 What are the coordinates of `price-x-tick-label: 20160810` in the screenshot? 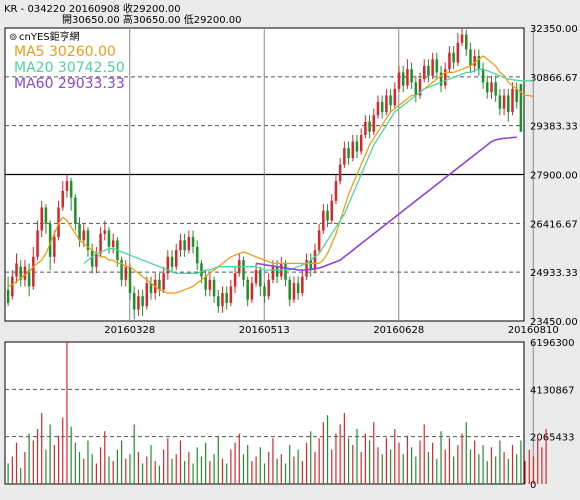 It's located at (533, 330).